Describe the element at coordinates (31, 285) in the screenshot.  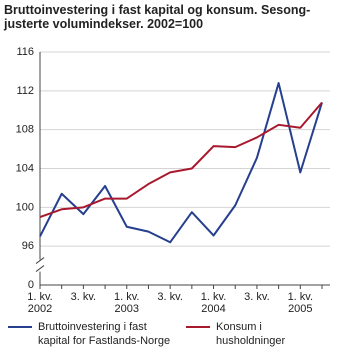
I see `y-tick-label: 0` at that location.